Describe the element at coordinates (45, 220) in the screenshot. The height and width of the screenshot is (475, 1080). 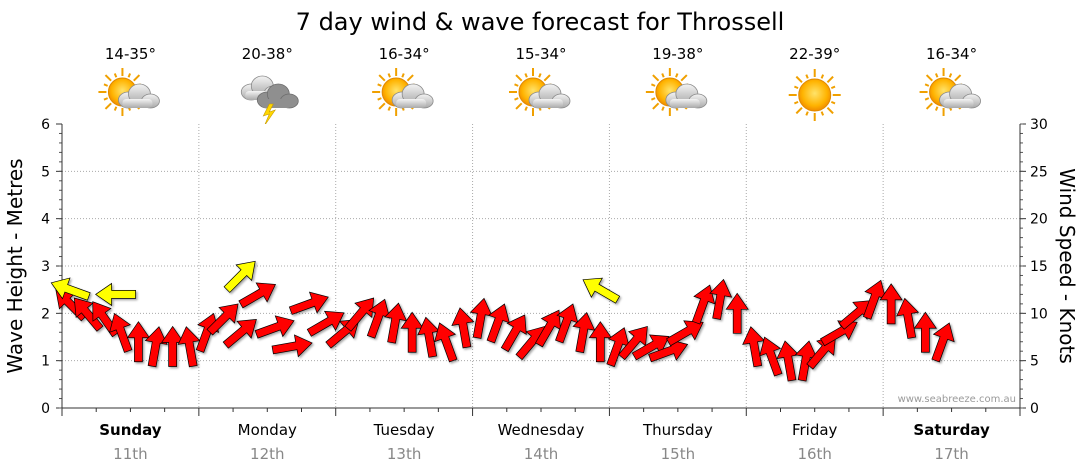
I see `left-tick-label: 4` at that location.